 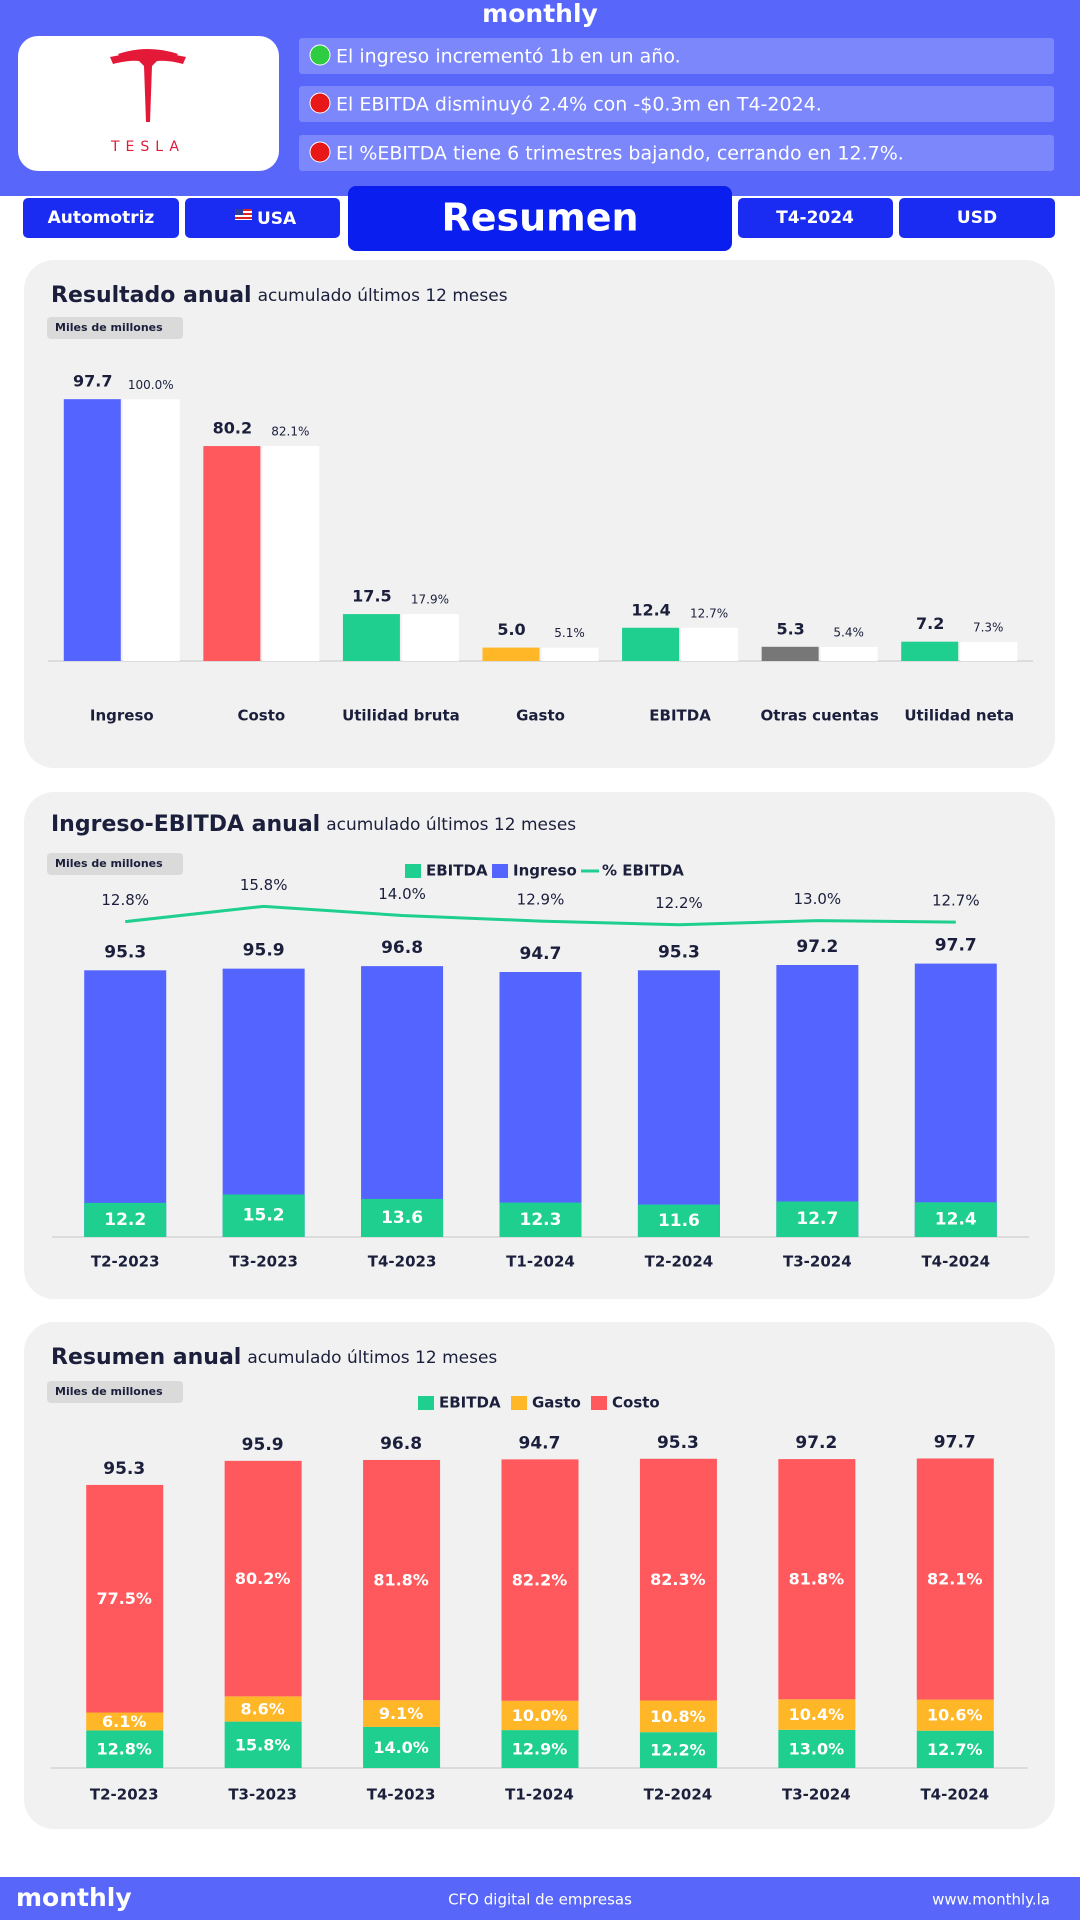 What do you see at coordinates (954, 1795) in the screenshot?
I see `x-tick-label: T4-2024` at bounding box center [954, 1795].